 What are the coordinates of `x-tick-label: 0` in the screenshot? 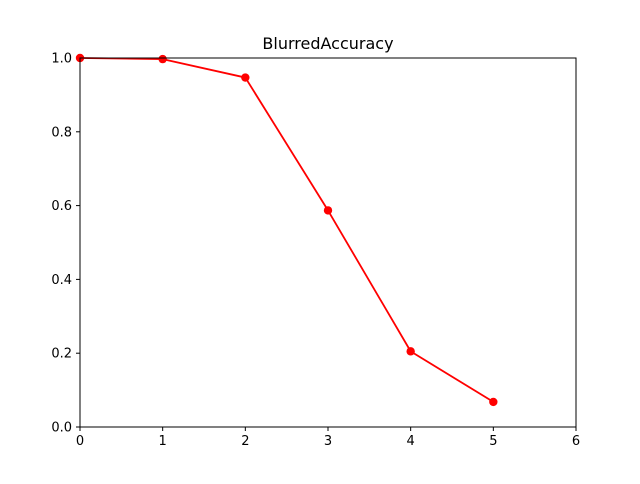 It's located at (80, 441).